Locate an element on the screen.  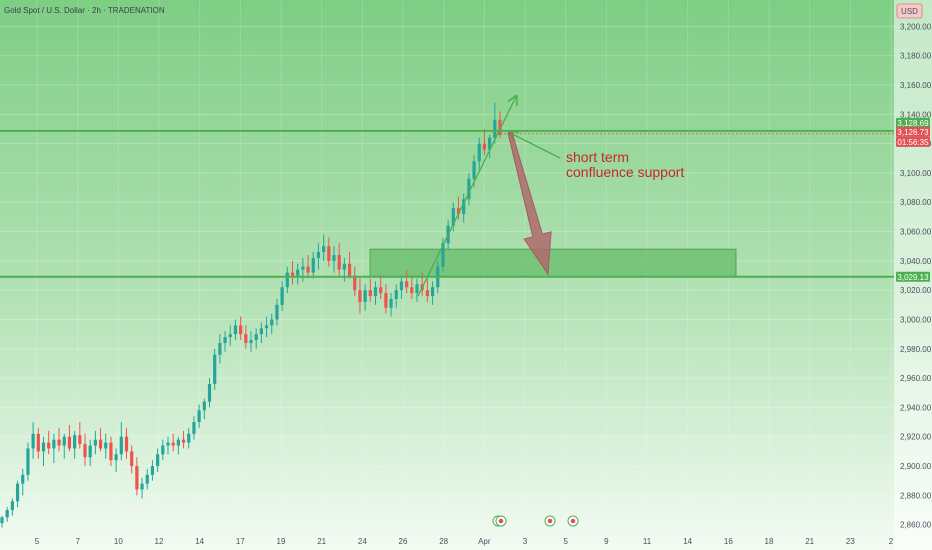
price-tag: 3,126.73 is located at coordinates (913, 131).